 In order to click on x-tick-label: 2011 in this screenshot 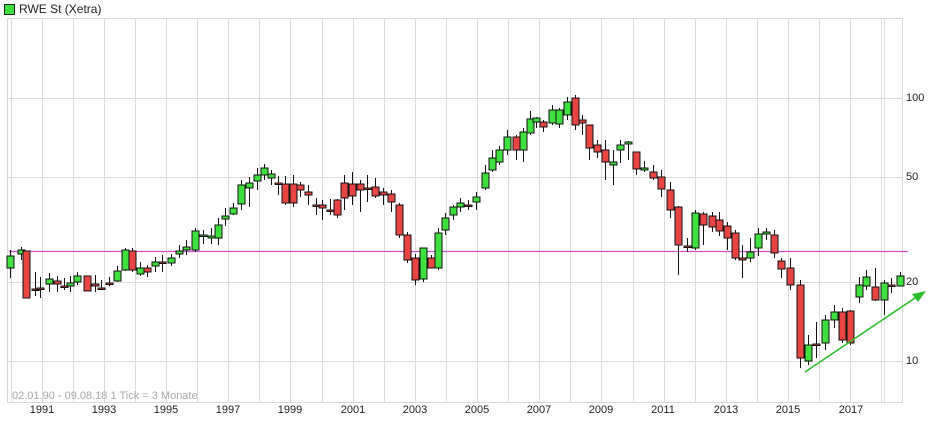, I will do `click(663, 410)`.